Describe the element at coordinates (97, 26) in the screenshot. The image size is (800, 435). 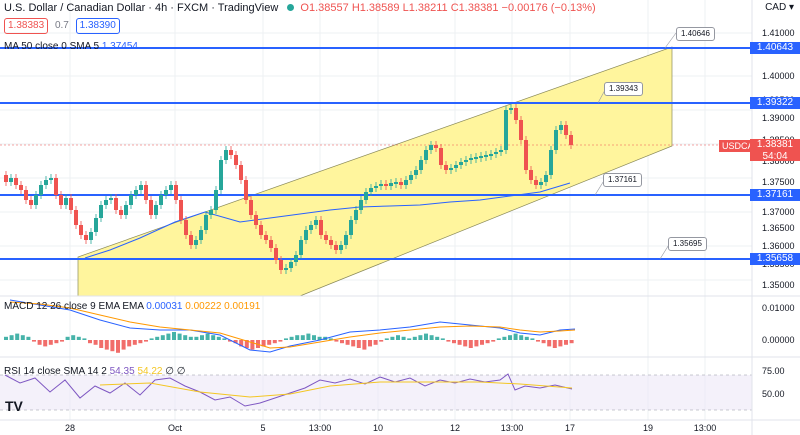
I see `buy-button: 1.38390` at that location.